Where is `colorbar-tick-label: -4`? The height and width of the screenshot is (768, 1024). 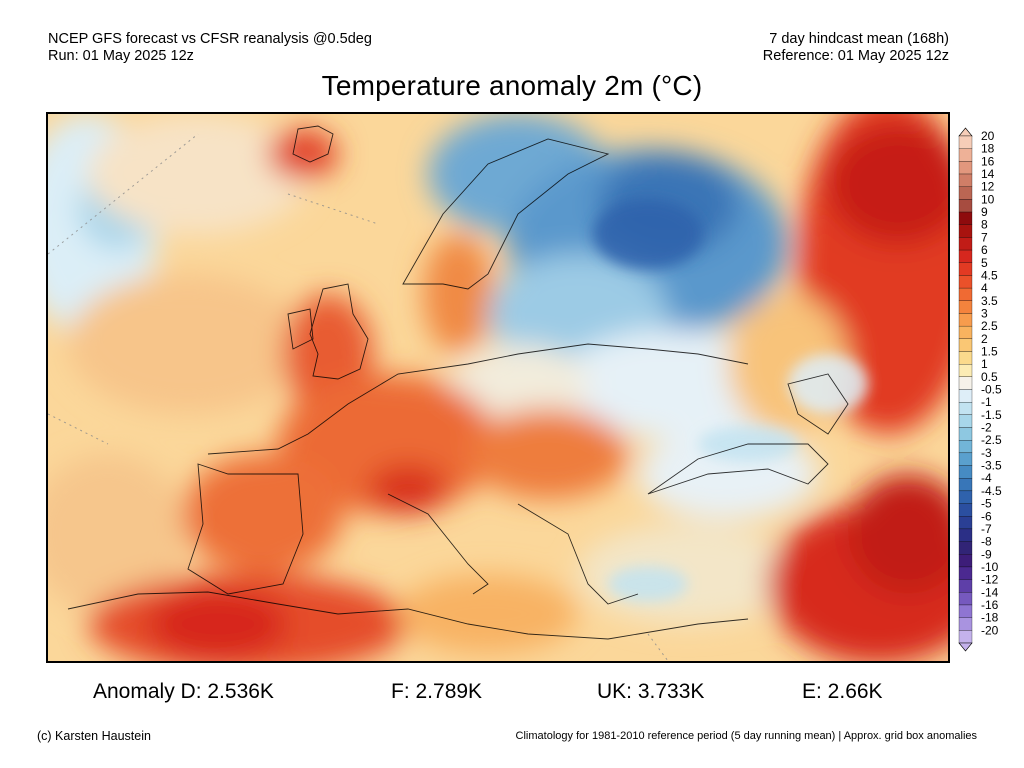
colorbar-tick-label: -4 is located at coordinates (986, 478).